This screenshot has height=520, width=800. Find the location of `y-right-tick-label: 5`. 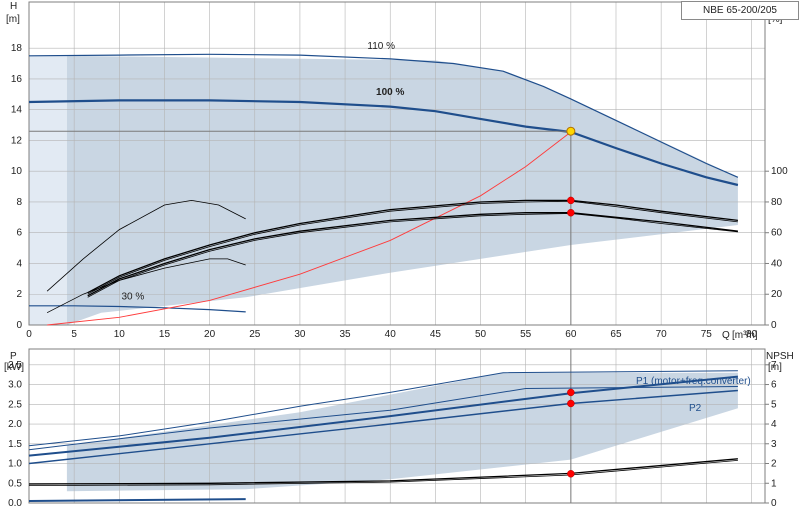

y-right-tick-label: 5 is located at coordinates (774, 404).